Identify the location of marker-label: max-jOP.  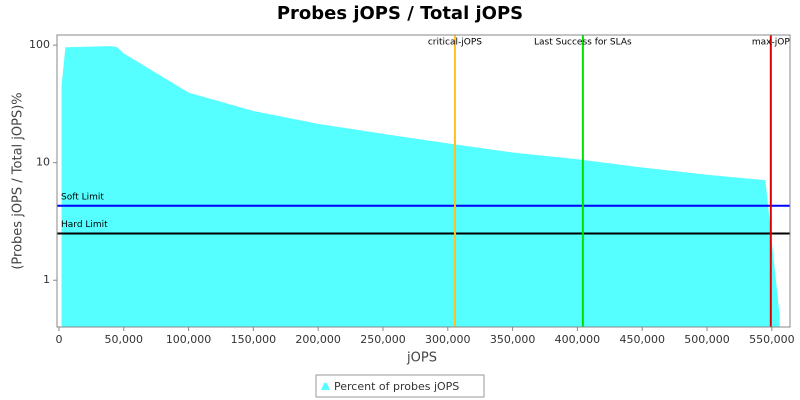
(771, 43).